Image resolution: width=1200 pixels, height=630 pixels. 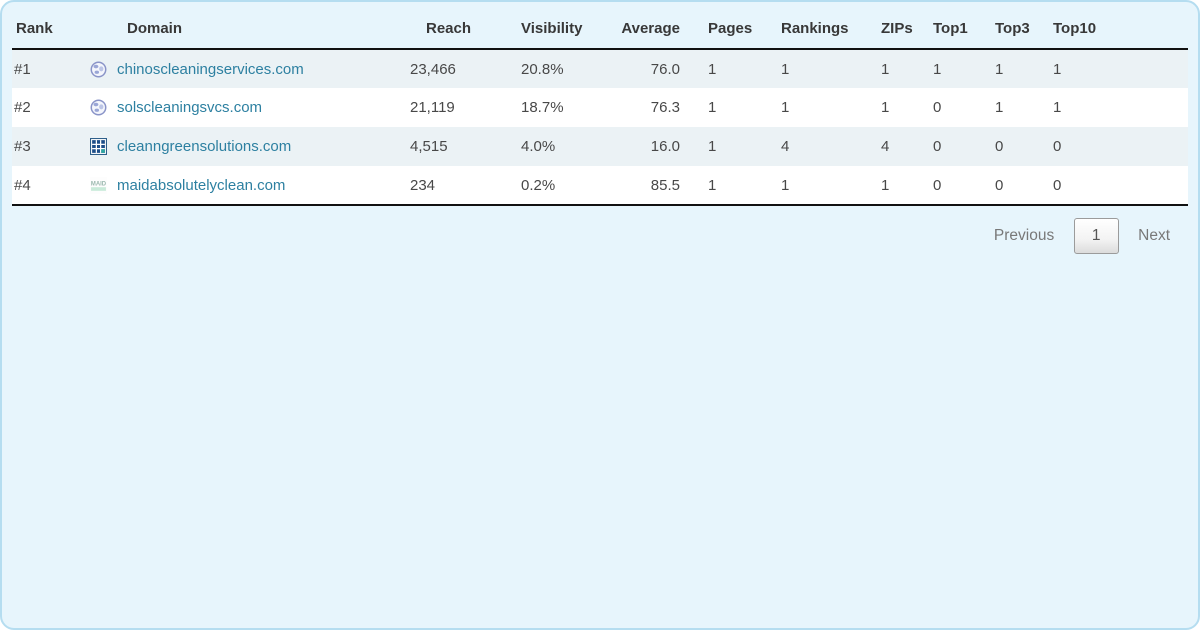 I want to click on visibility-cell: 4.0%, so click(x=538, y=146).